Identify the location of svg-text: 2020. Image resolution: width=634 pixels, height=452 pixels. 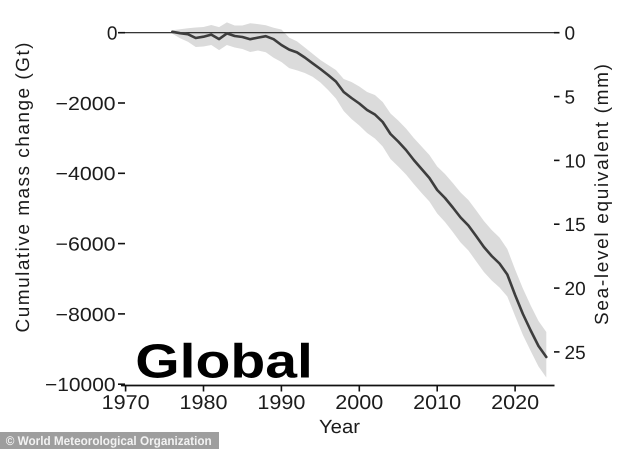
(515, 403).